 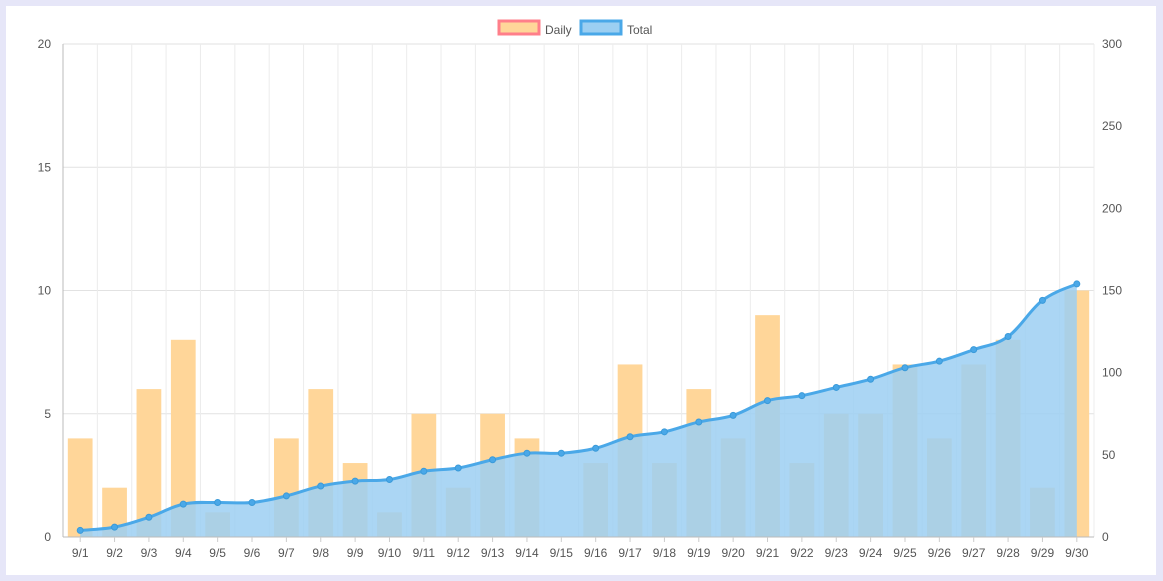 I want to click on x-tick-label: 9/7, so click(x=286, y=553).